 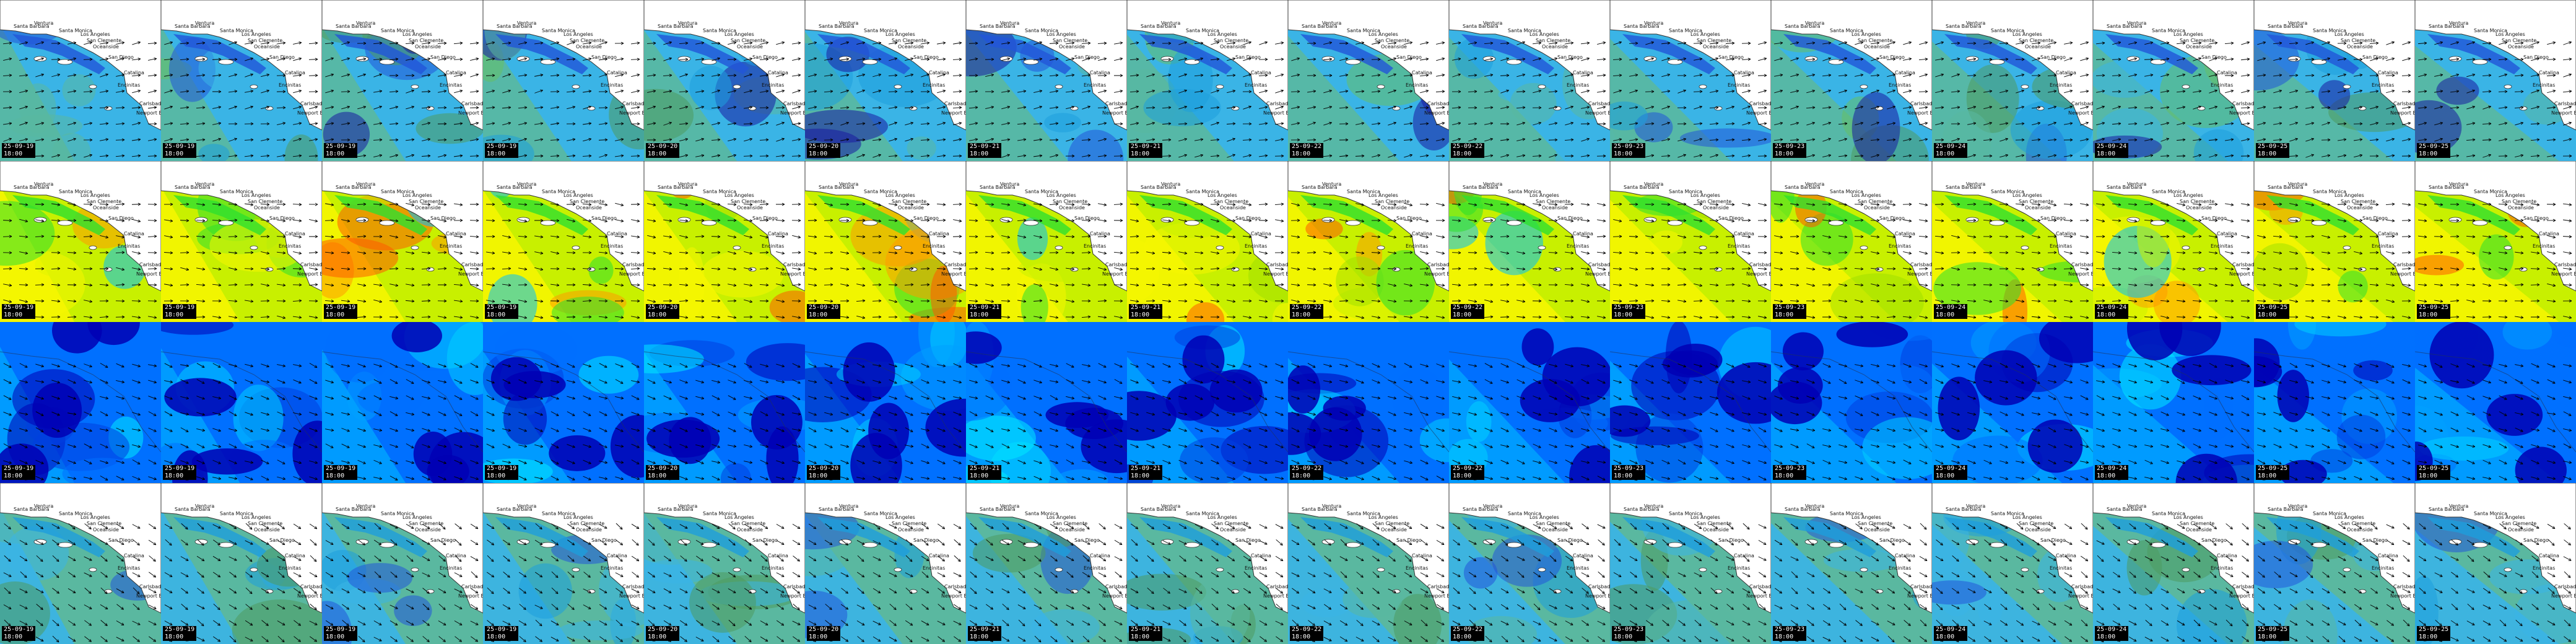 What do you see at coordinates (451, 568) in the screenshot?
I see `place-label: Encinitas` at bounding box center [451, 568].